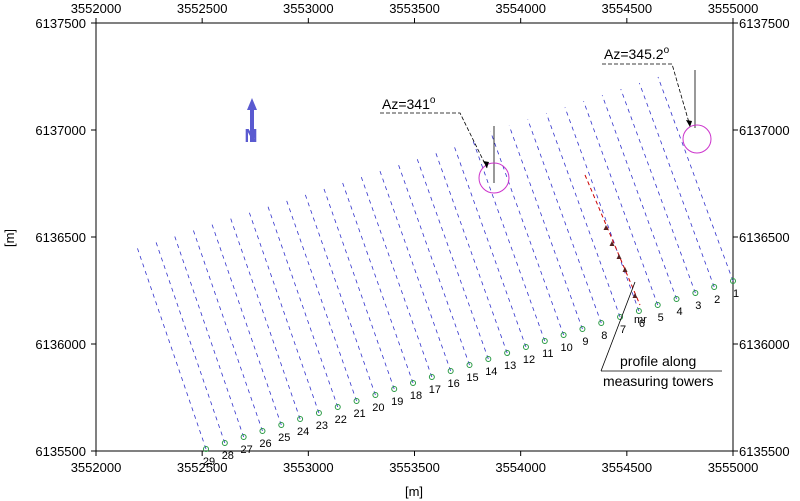  I want to click on turbine-number-label: 21, so click(359, 414).